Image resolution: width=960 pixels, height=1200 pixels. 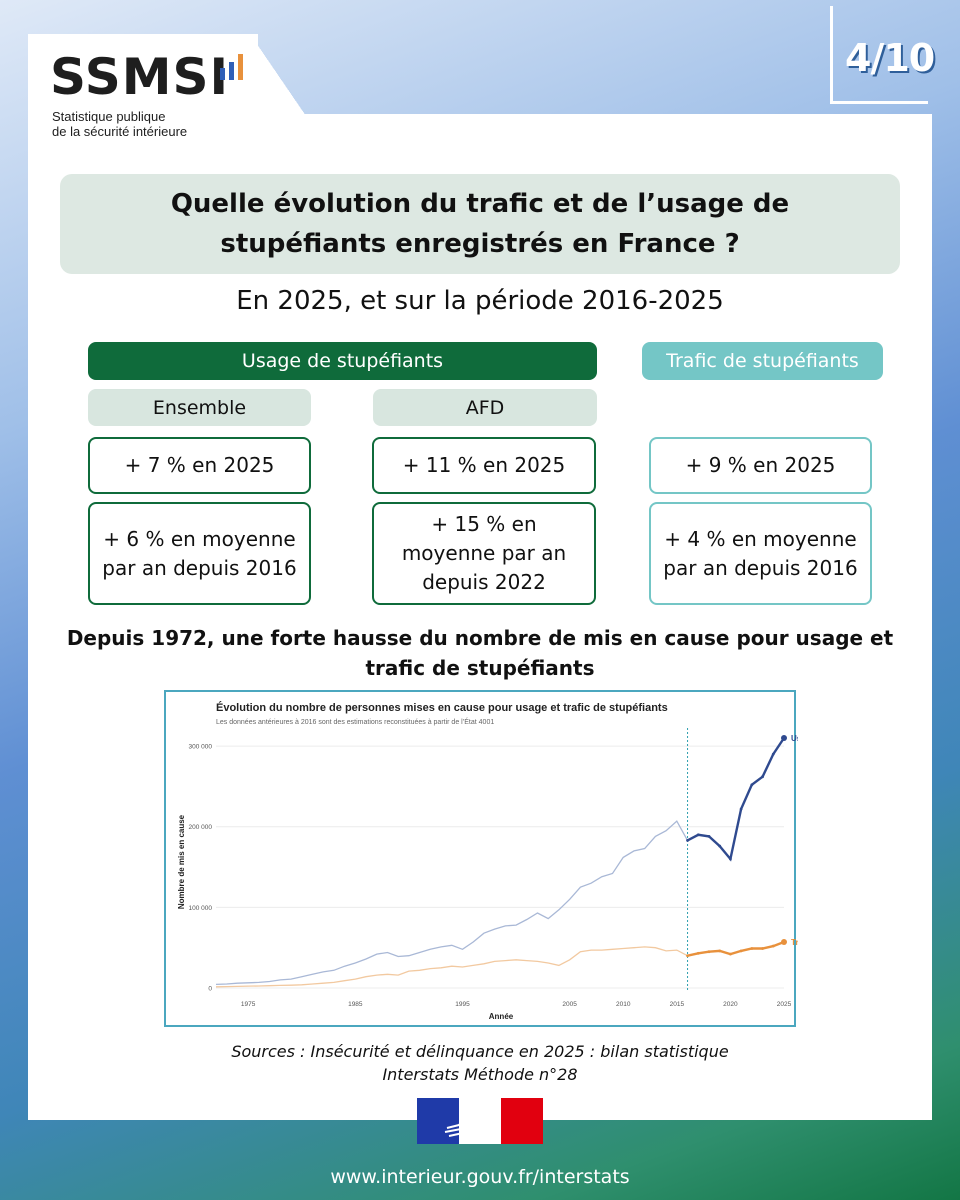 I want to click on x-tick-label: 1975, so click(x=248, y=1004).